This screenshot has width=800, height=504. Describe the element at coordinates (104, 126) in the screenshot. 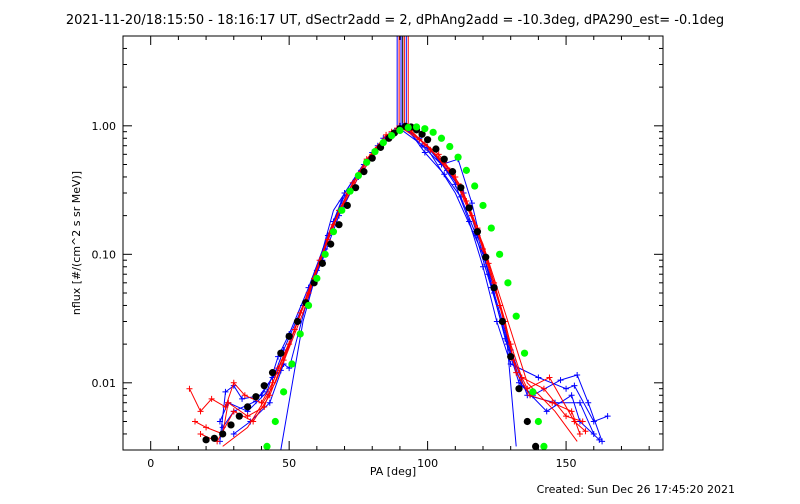

I see `y-tick-label: 1.00` at that location.